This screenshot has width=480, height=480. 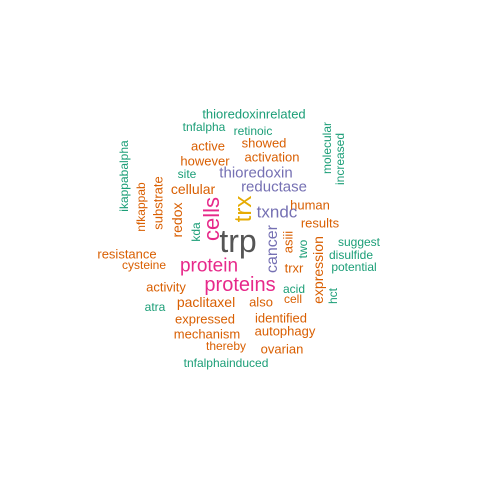 What do you see at coordinates (359, 242) in the screenshot?
I see `word-suggest: suggest` at bounding box center [359, 242].